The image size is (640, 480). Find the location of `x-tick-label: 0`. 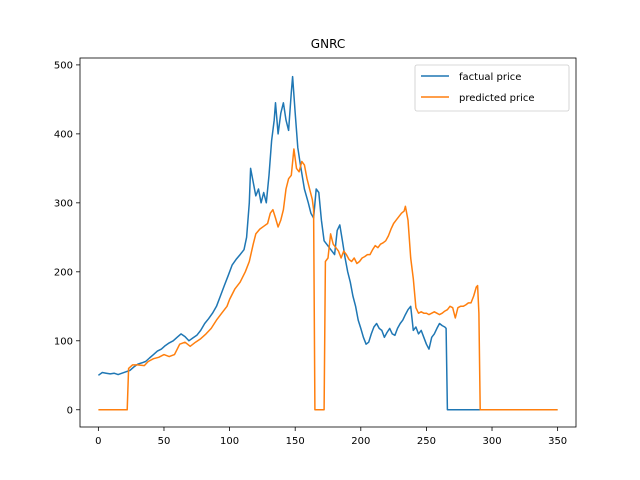

x-tick-label: 0 is located at coordinates (98, 441).